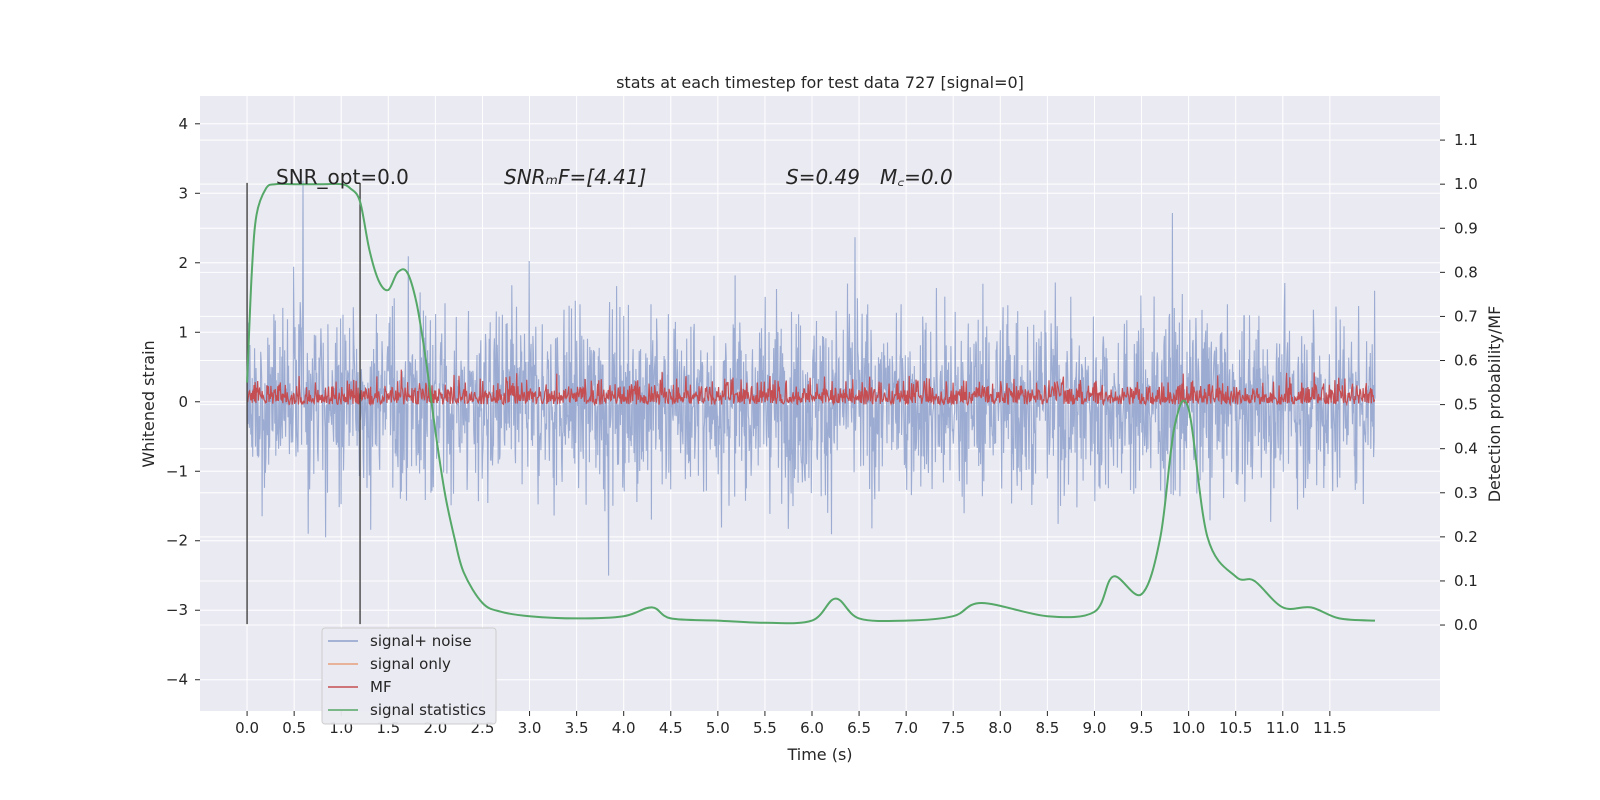  What do you see at coordinates (1235, 728) in the screenshot?
I see `x-tick-label: 10.5` at bounding box center [1235, 728].